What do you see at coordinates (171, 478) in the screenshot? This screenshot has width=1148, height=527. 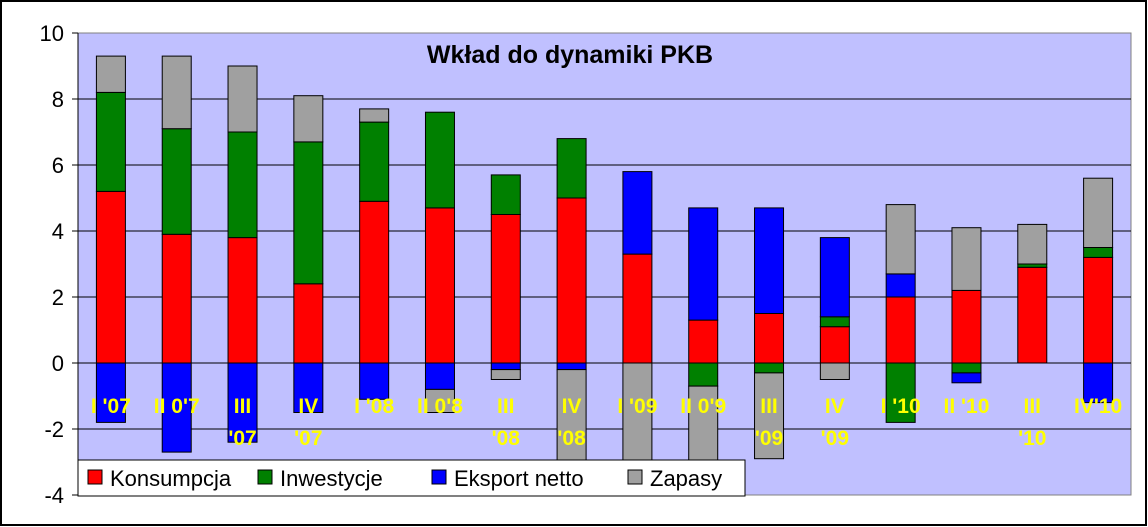 I see `legend-label: Konsumpcja` at bounding box center [171, 478].